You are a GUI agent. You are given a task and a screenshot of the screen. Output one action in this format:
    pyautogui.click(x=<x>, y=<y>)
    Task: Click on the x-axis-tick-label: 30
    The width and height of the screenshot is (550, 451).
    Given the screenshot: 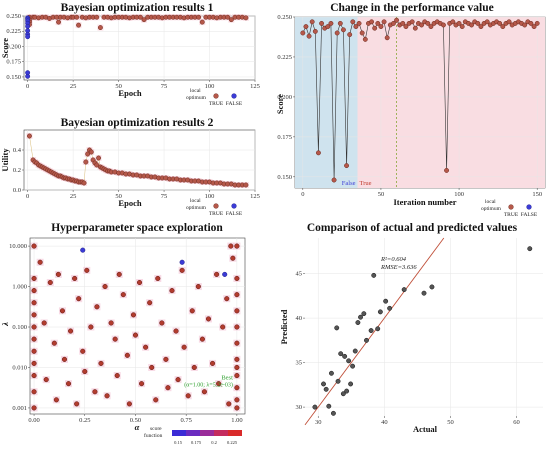 What is the action you would take?
    pyautogui.click(x=318, y=422)
    